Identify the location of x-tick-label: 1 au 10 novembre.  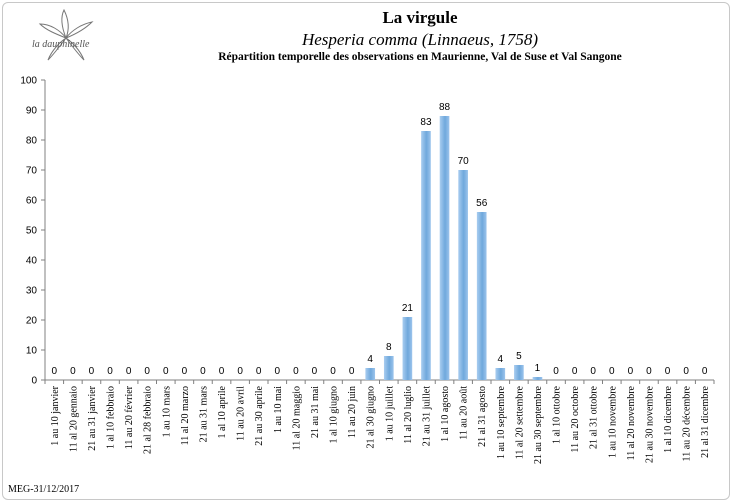
(612, 421).